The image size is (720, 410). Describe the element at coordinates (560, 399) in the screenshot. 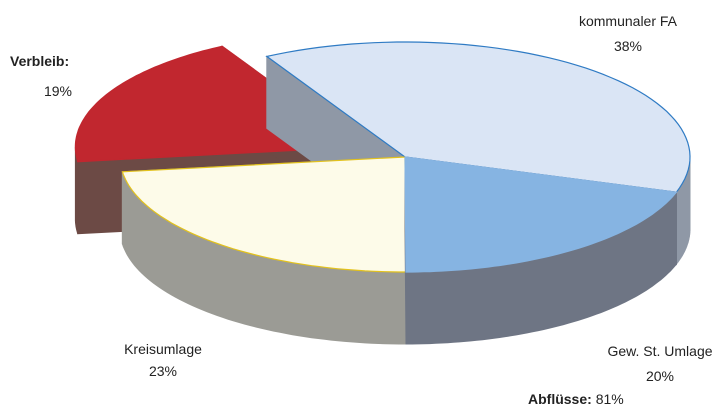

I see `annotation-label: Abflüsse:` at that location.